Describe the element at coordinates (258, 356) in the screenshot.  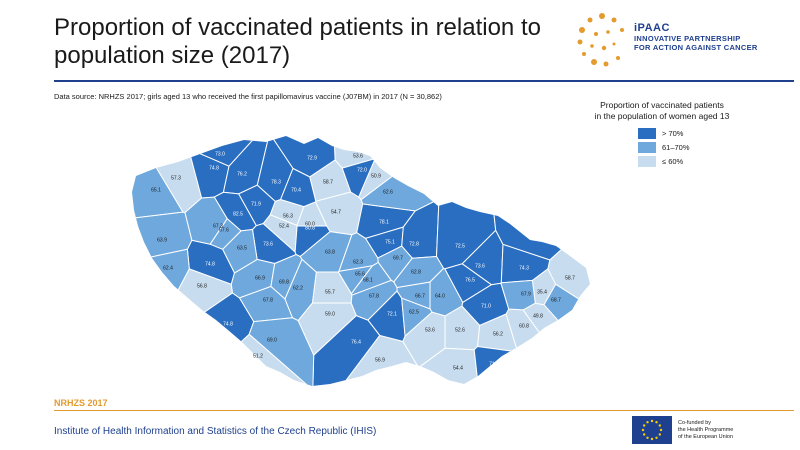
I see `district-value-label: 51.2` at that location.